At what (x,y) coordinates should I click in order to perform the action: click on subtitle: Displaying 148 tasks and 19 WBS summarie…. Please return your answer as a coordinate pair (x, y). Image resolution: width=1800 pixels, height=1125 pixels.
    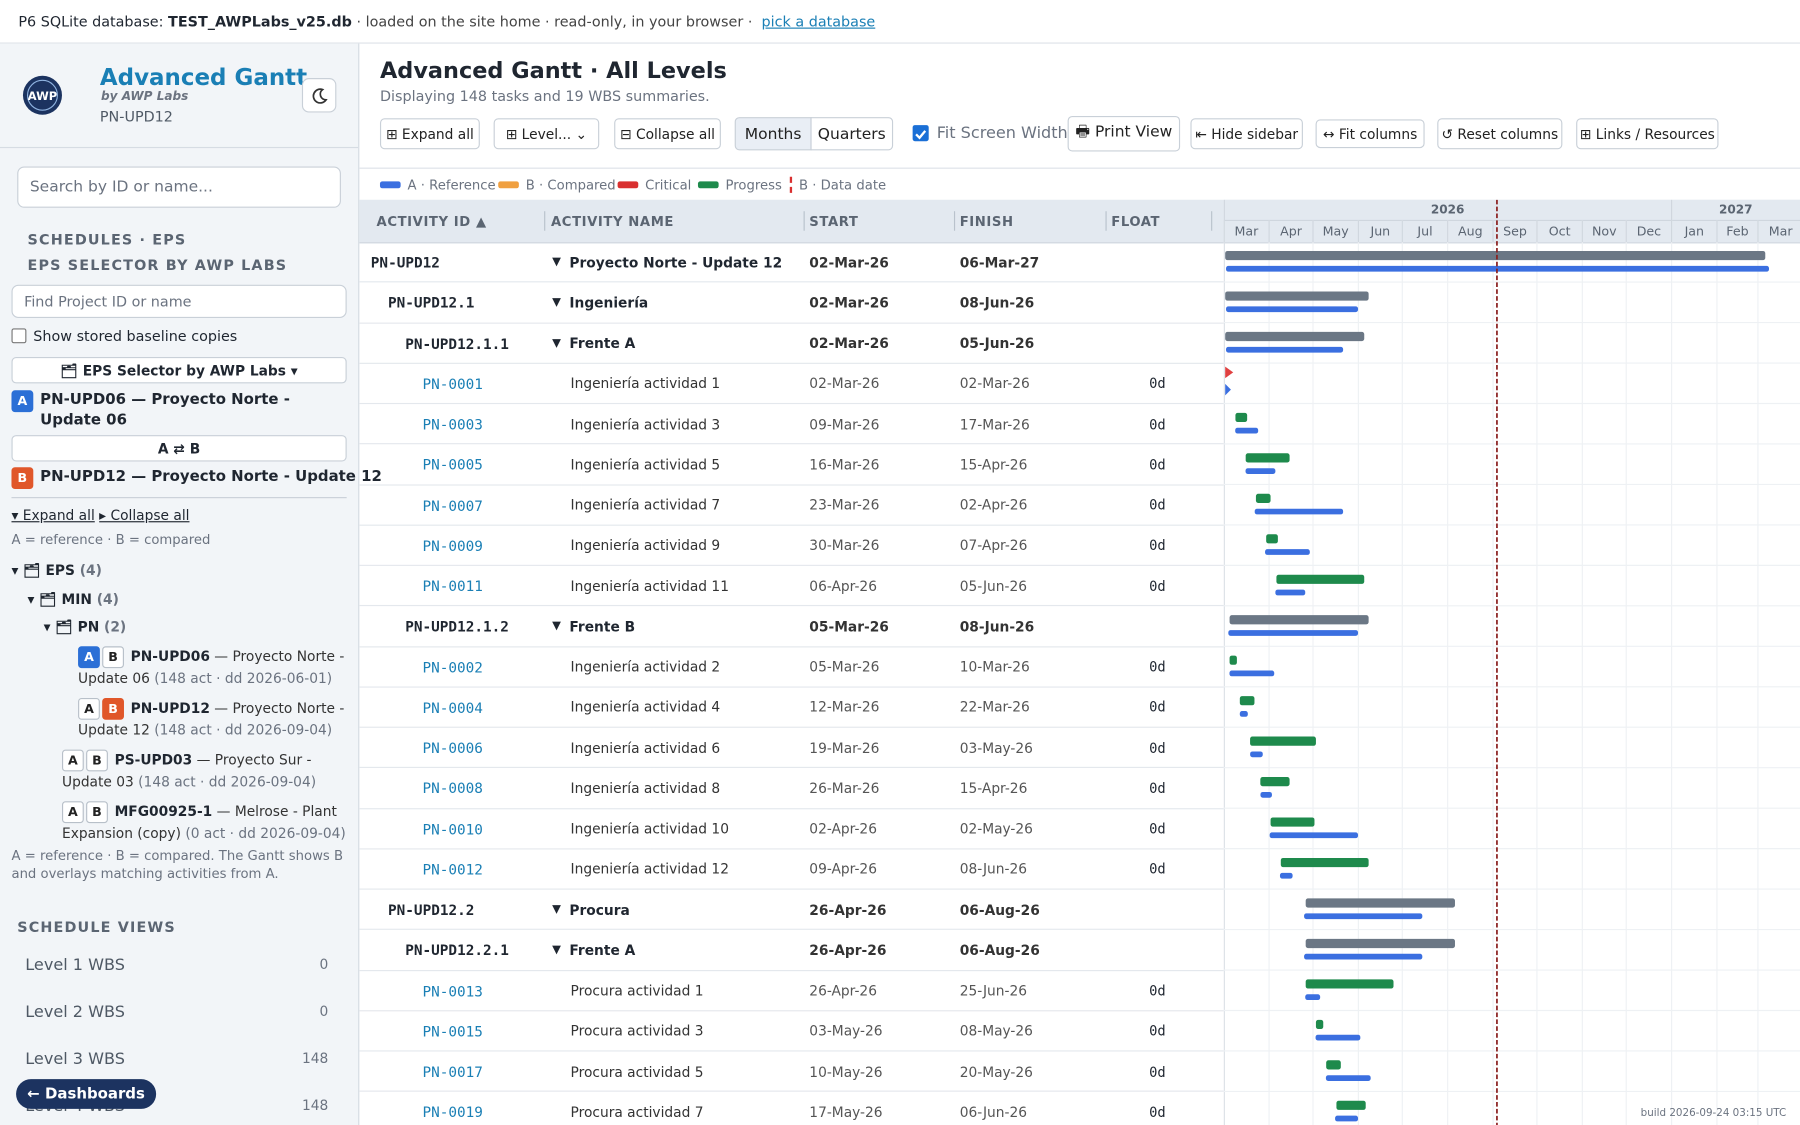
    Looking at the image, I should click on (544, 96).